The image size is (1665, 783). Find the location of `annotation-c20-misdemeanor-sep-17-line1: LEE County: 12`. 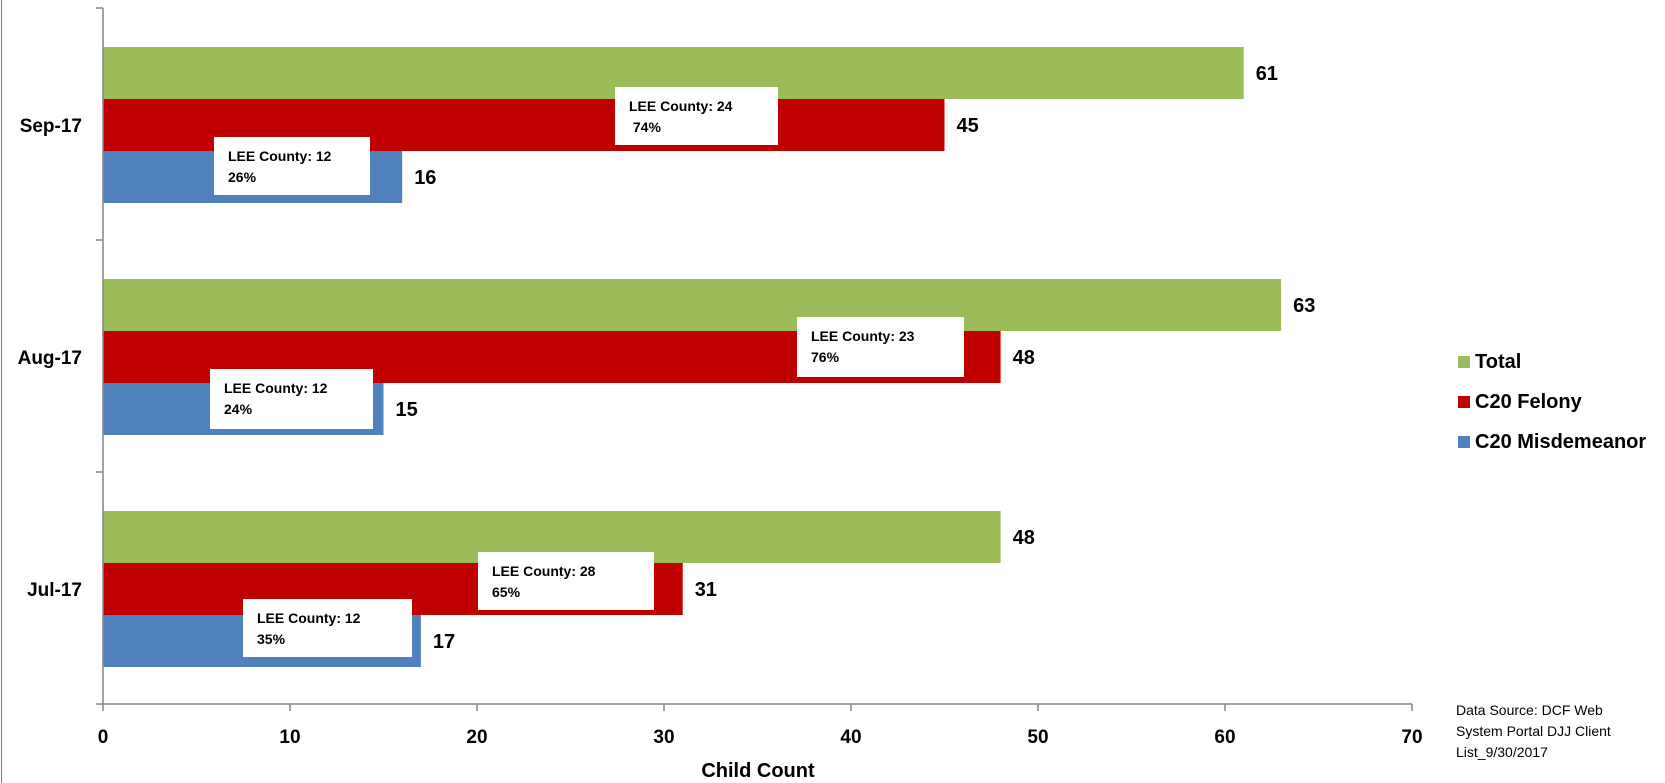

annotation-c20-misdemeanor-sep-17-line1: LEE County: 12 is located at coordinates (280, 156).